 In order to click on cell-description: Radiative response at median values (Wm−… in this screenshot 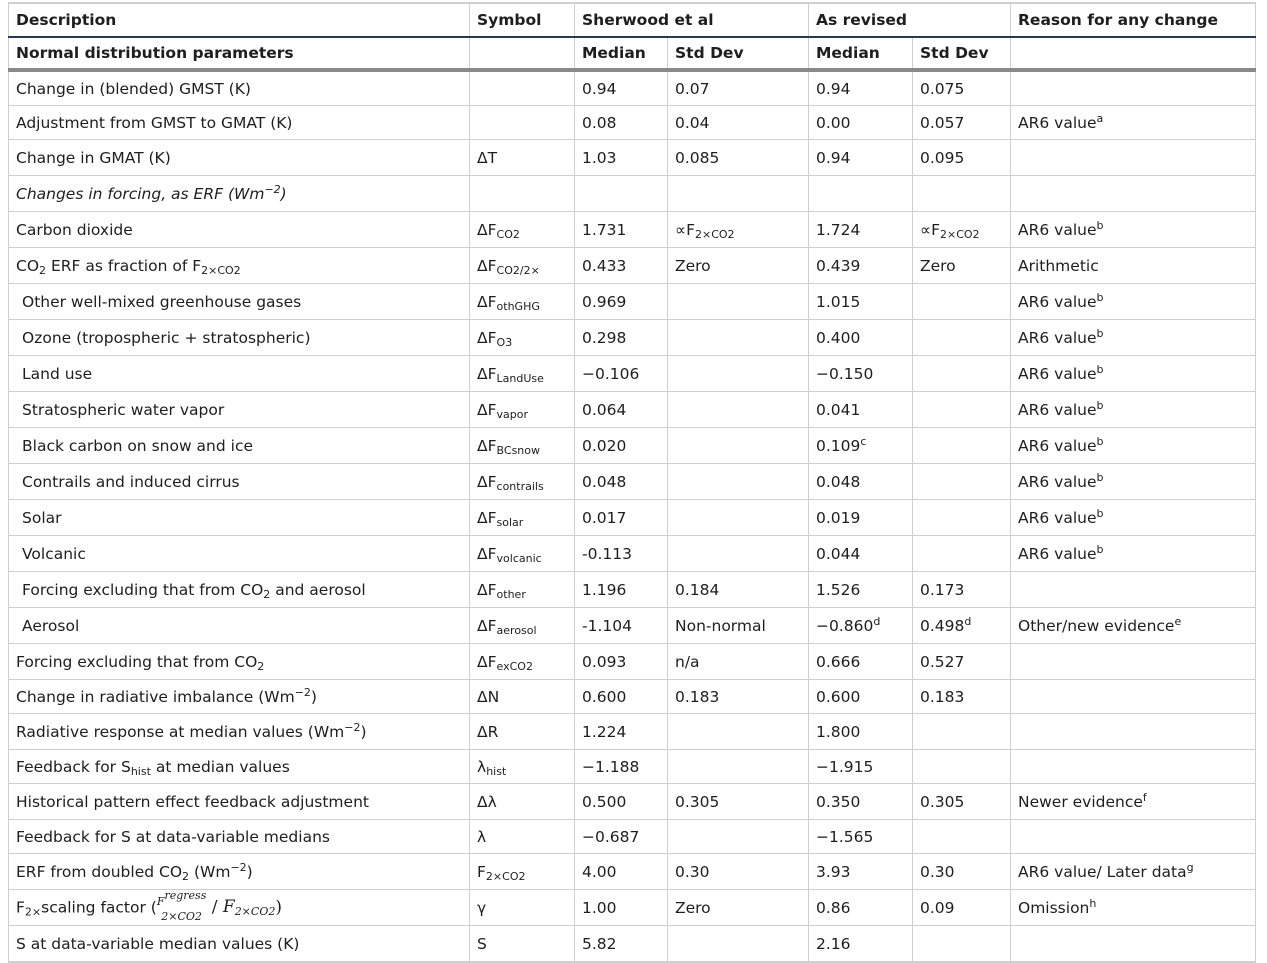, I will do `click(239, 731)`.